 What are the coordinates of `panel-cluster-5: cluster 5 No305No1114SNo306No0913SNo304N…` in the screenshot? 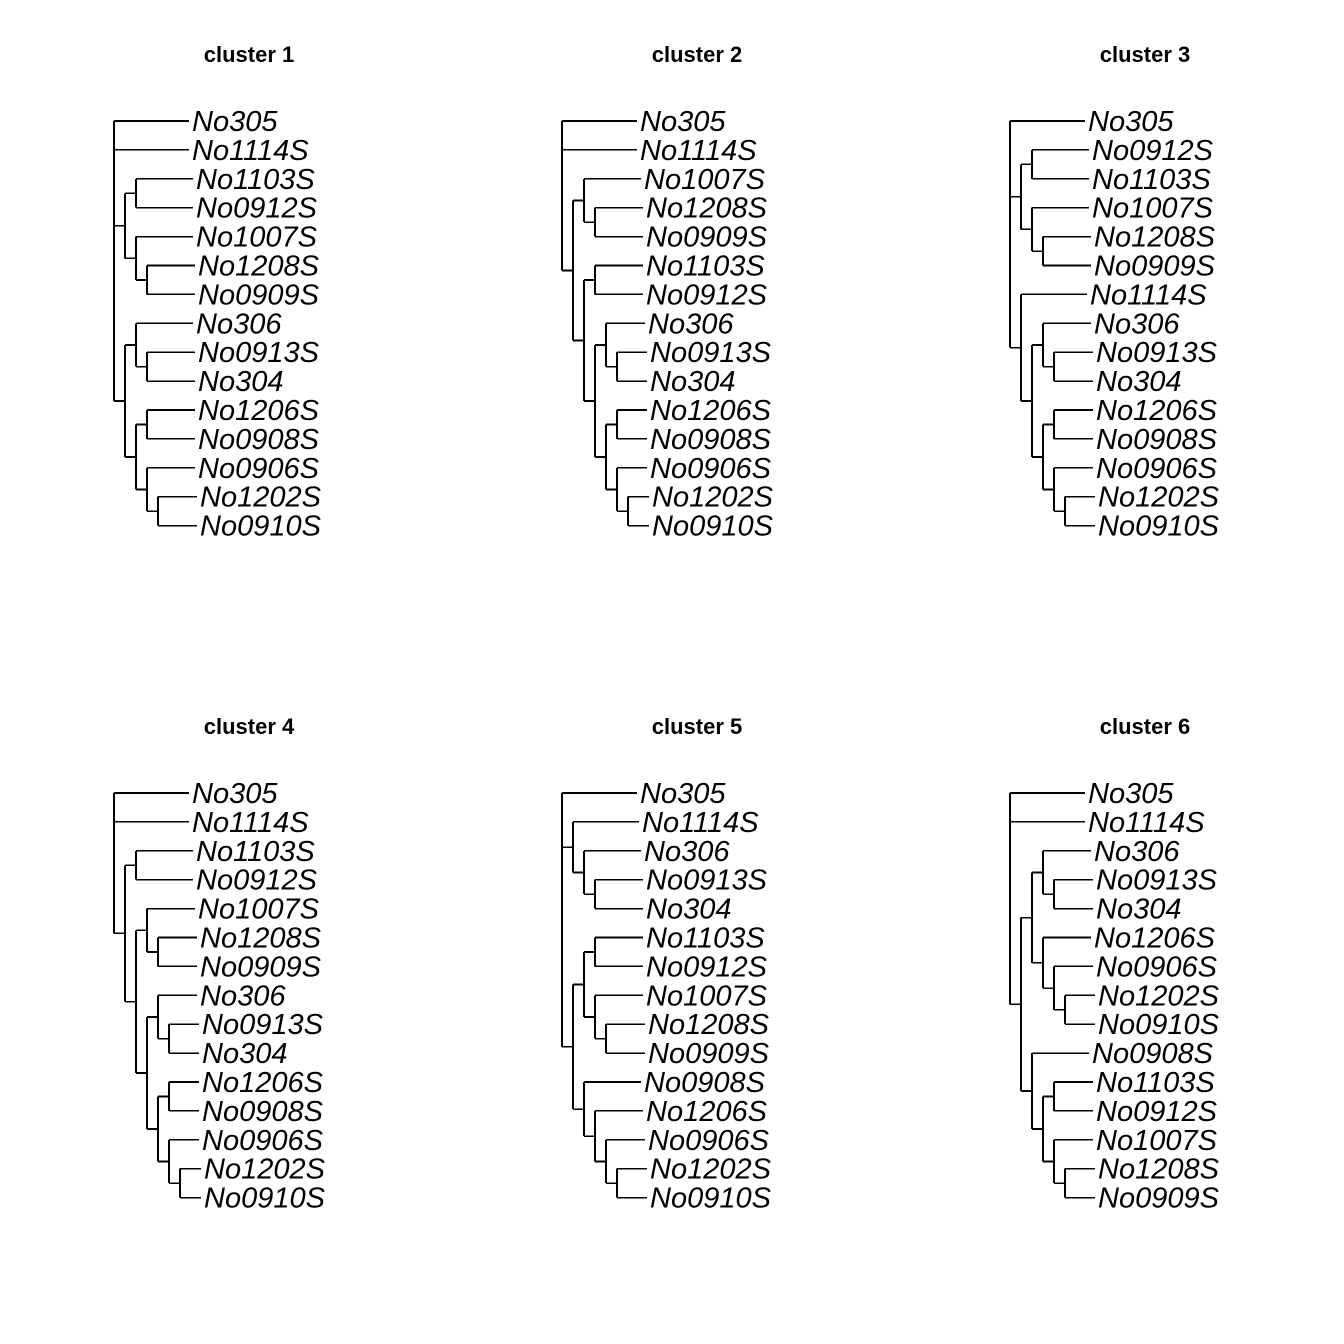 It's located at (666, 964).